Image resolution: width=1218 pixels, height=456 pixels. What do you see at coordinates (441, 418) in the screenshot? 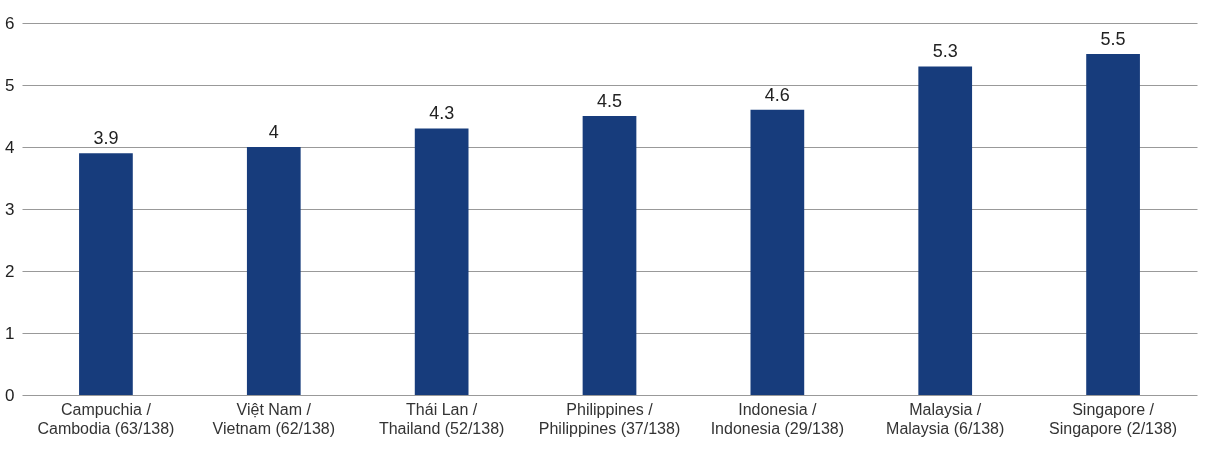
I see `x-tick-label: Thái Lan / Thailand (52/138)` at bounding box center [441, 418].